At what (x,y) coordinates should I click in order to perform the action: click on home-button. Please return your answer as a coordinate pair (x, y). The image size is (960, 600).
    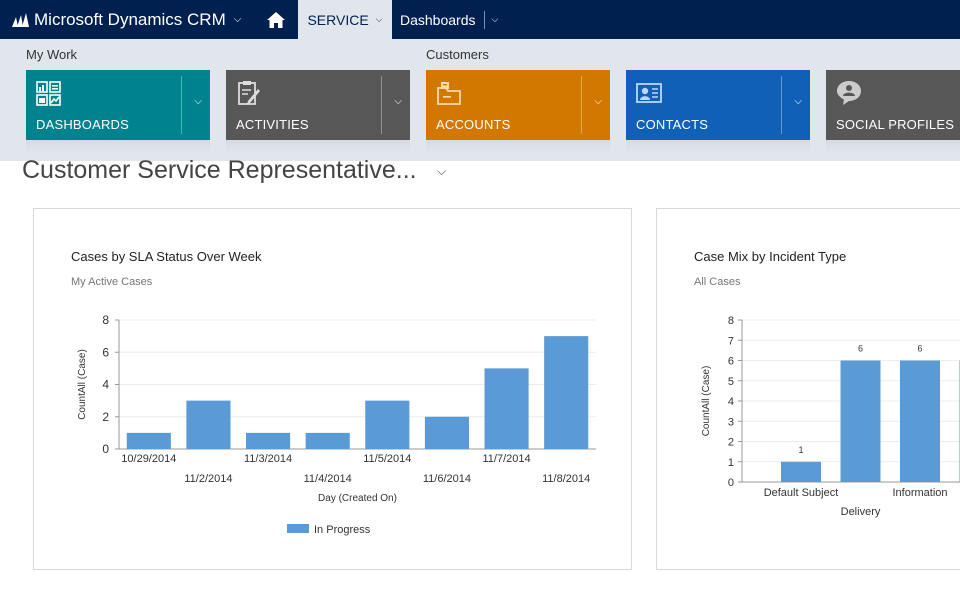
    Looking at the image, I should click on (276, 19).